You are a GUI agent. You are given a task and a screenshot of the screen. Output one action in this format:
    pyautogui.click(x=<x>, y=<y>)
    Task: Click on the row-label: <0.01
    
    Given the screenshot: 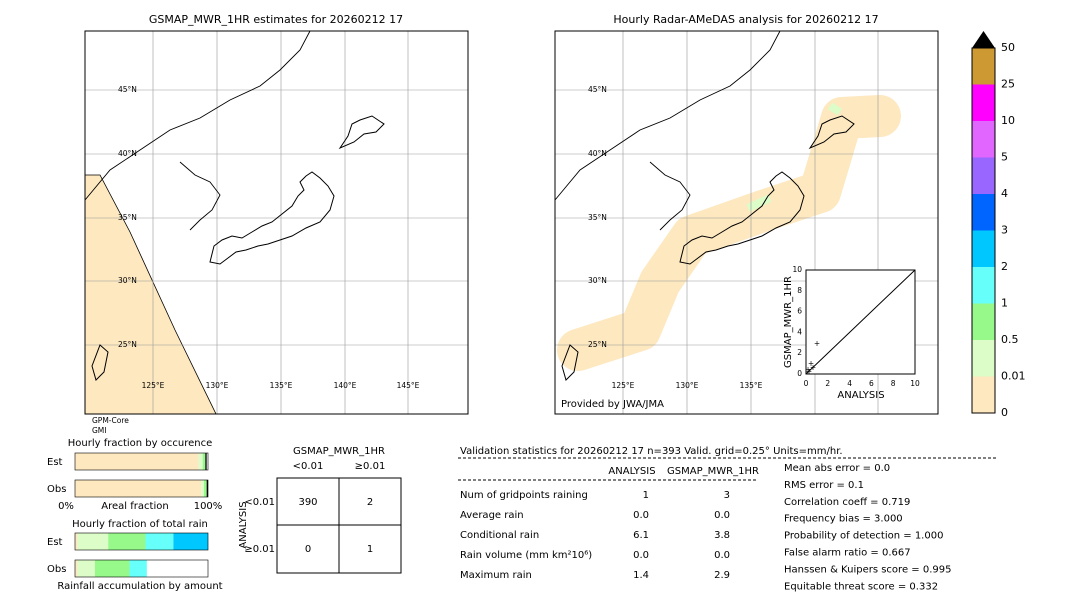 What is the action you would take?
    pyautogui.click(x=259, y=502)
    